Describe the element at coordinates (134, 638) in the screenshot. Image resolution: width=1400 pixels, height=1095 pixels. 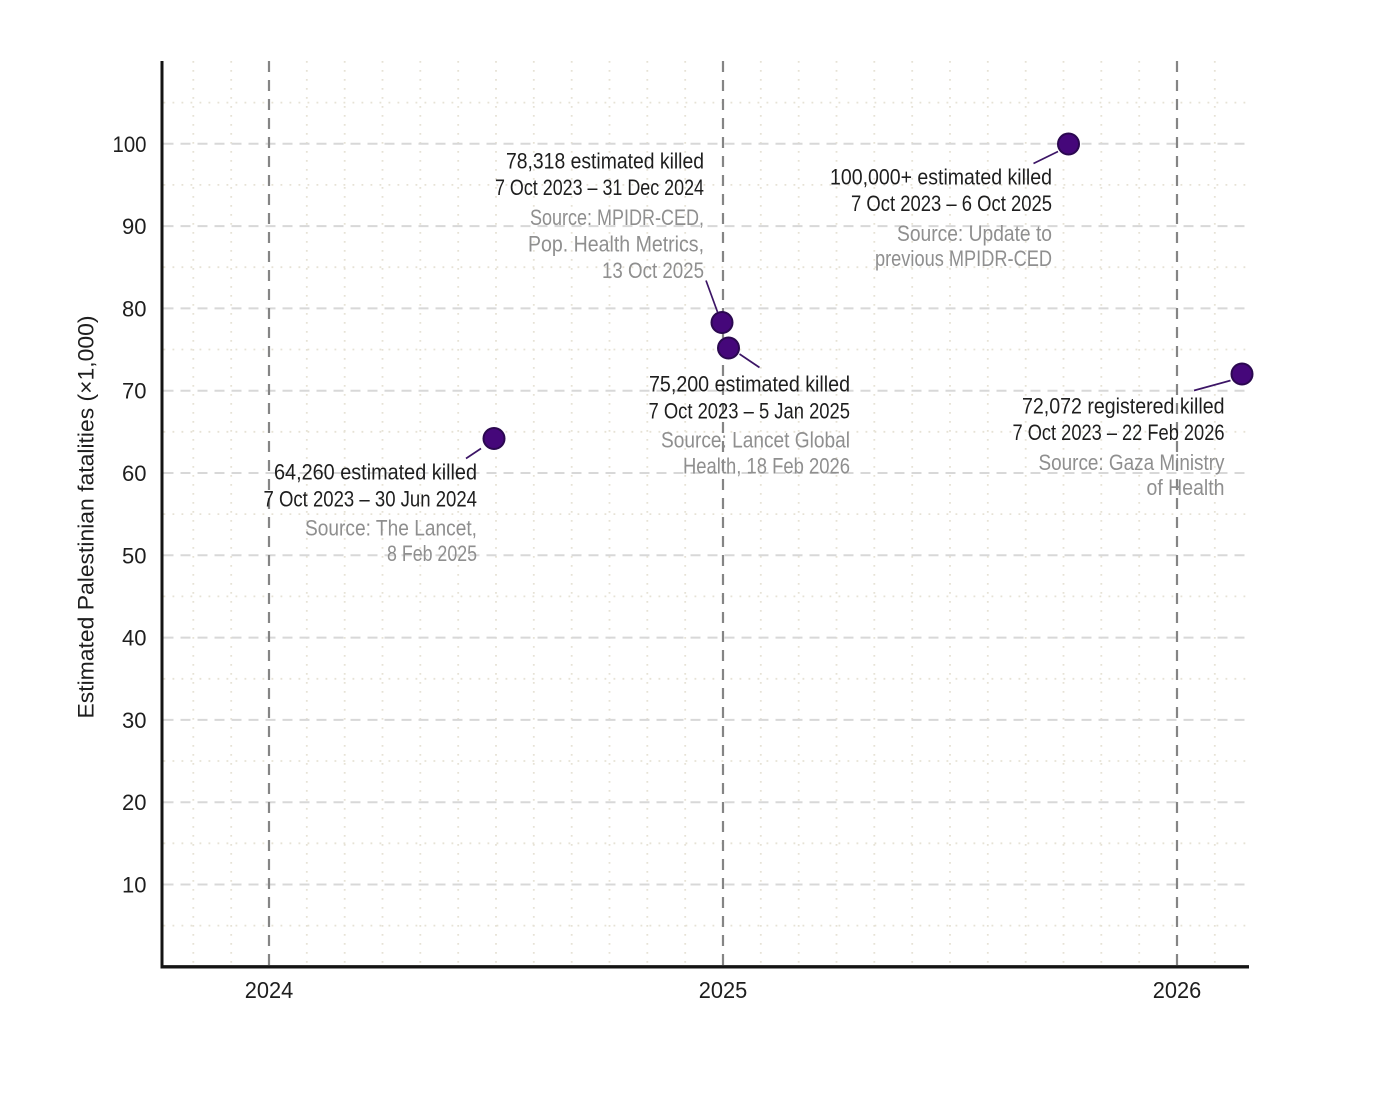
I see `svg-text: 40` at that location.